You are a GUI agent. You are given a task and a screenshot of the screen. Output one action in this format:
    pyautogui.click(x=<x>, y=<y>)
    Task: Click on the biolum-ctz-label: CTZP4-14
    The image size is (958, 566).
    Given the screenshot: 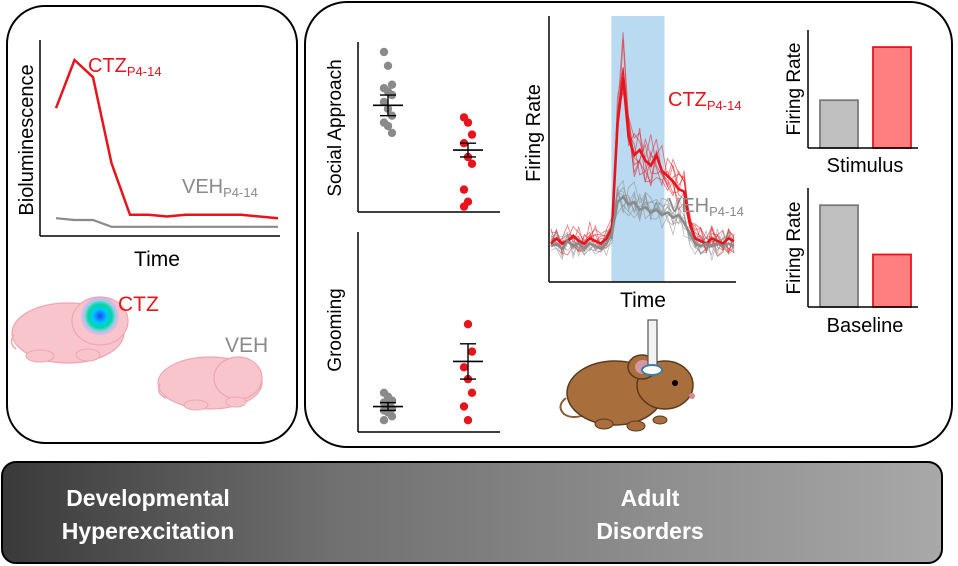 What is the action you would take?
    pyautogui.click(x=125, y=67)
    